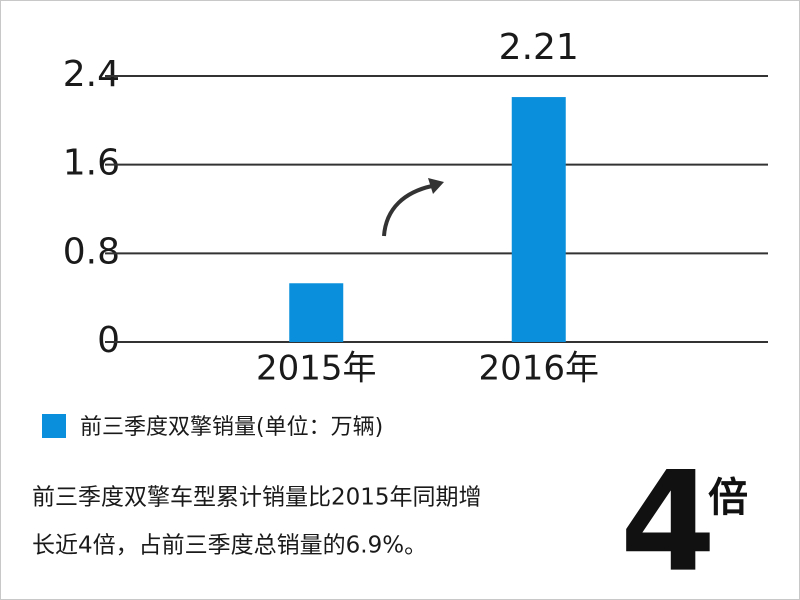 Image resolution: width=800 pixels, height=600 pixels. I want to click on note-line: 长近4倍，占前三季度总销量的6.9%。, so click(229, 546).